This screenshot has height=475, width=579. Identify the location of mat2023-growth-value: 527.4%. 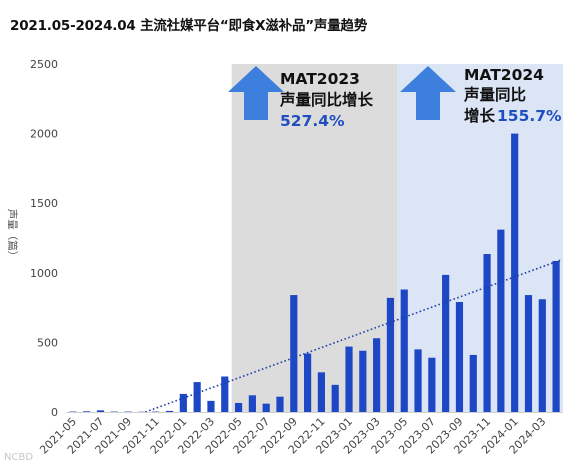
(312, 121).